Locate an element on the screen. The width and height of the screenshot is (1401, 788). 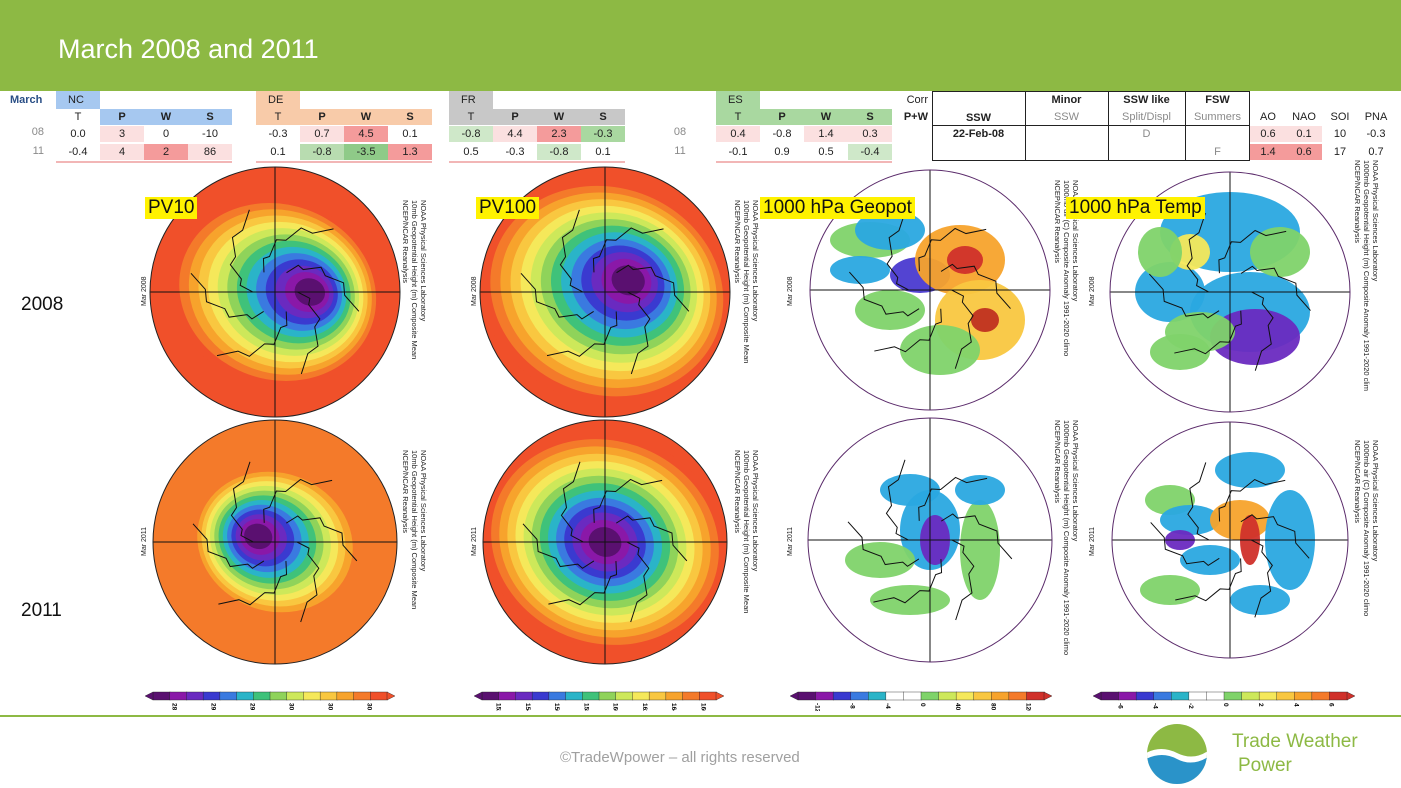
index-header: NAO is located at coordinates (1304, 117).